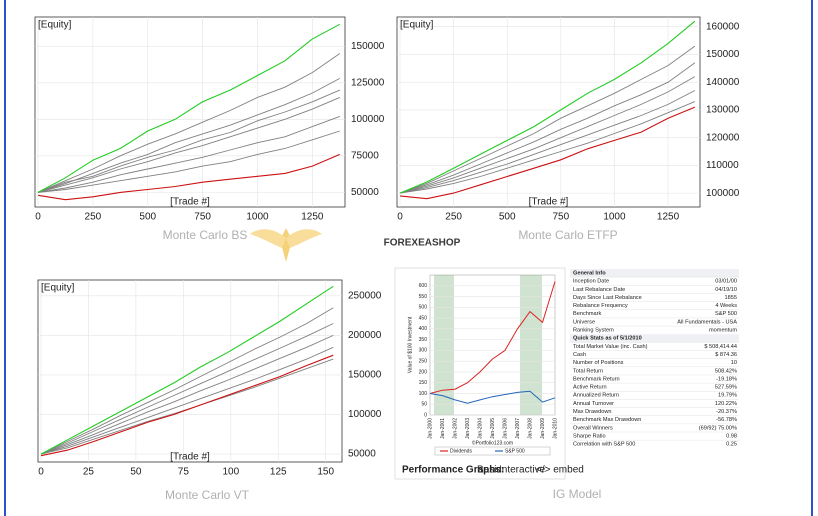  What do you see at coordinates (596, 396) in the screenshot?
I see `row-label: Annualized Return` at bounding box center [596, 396].